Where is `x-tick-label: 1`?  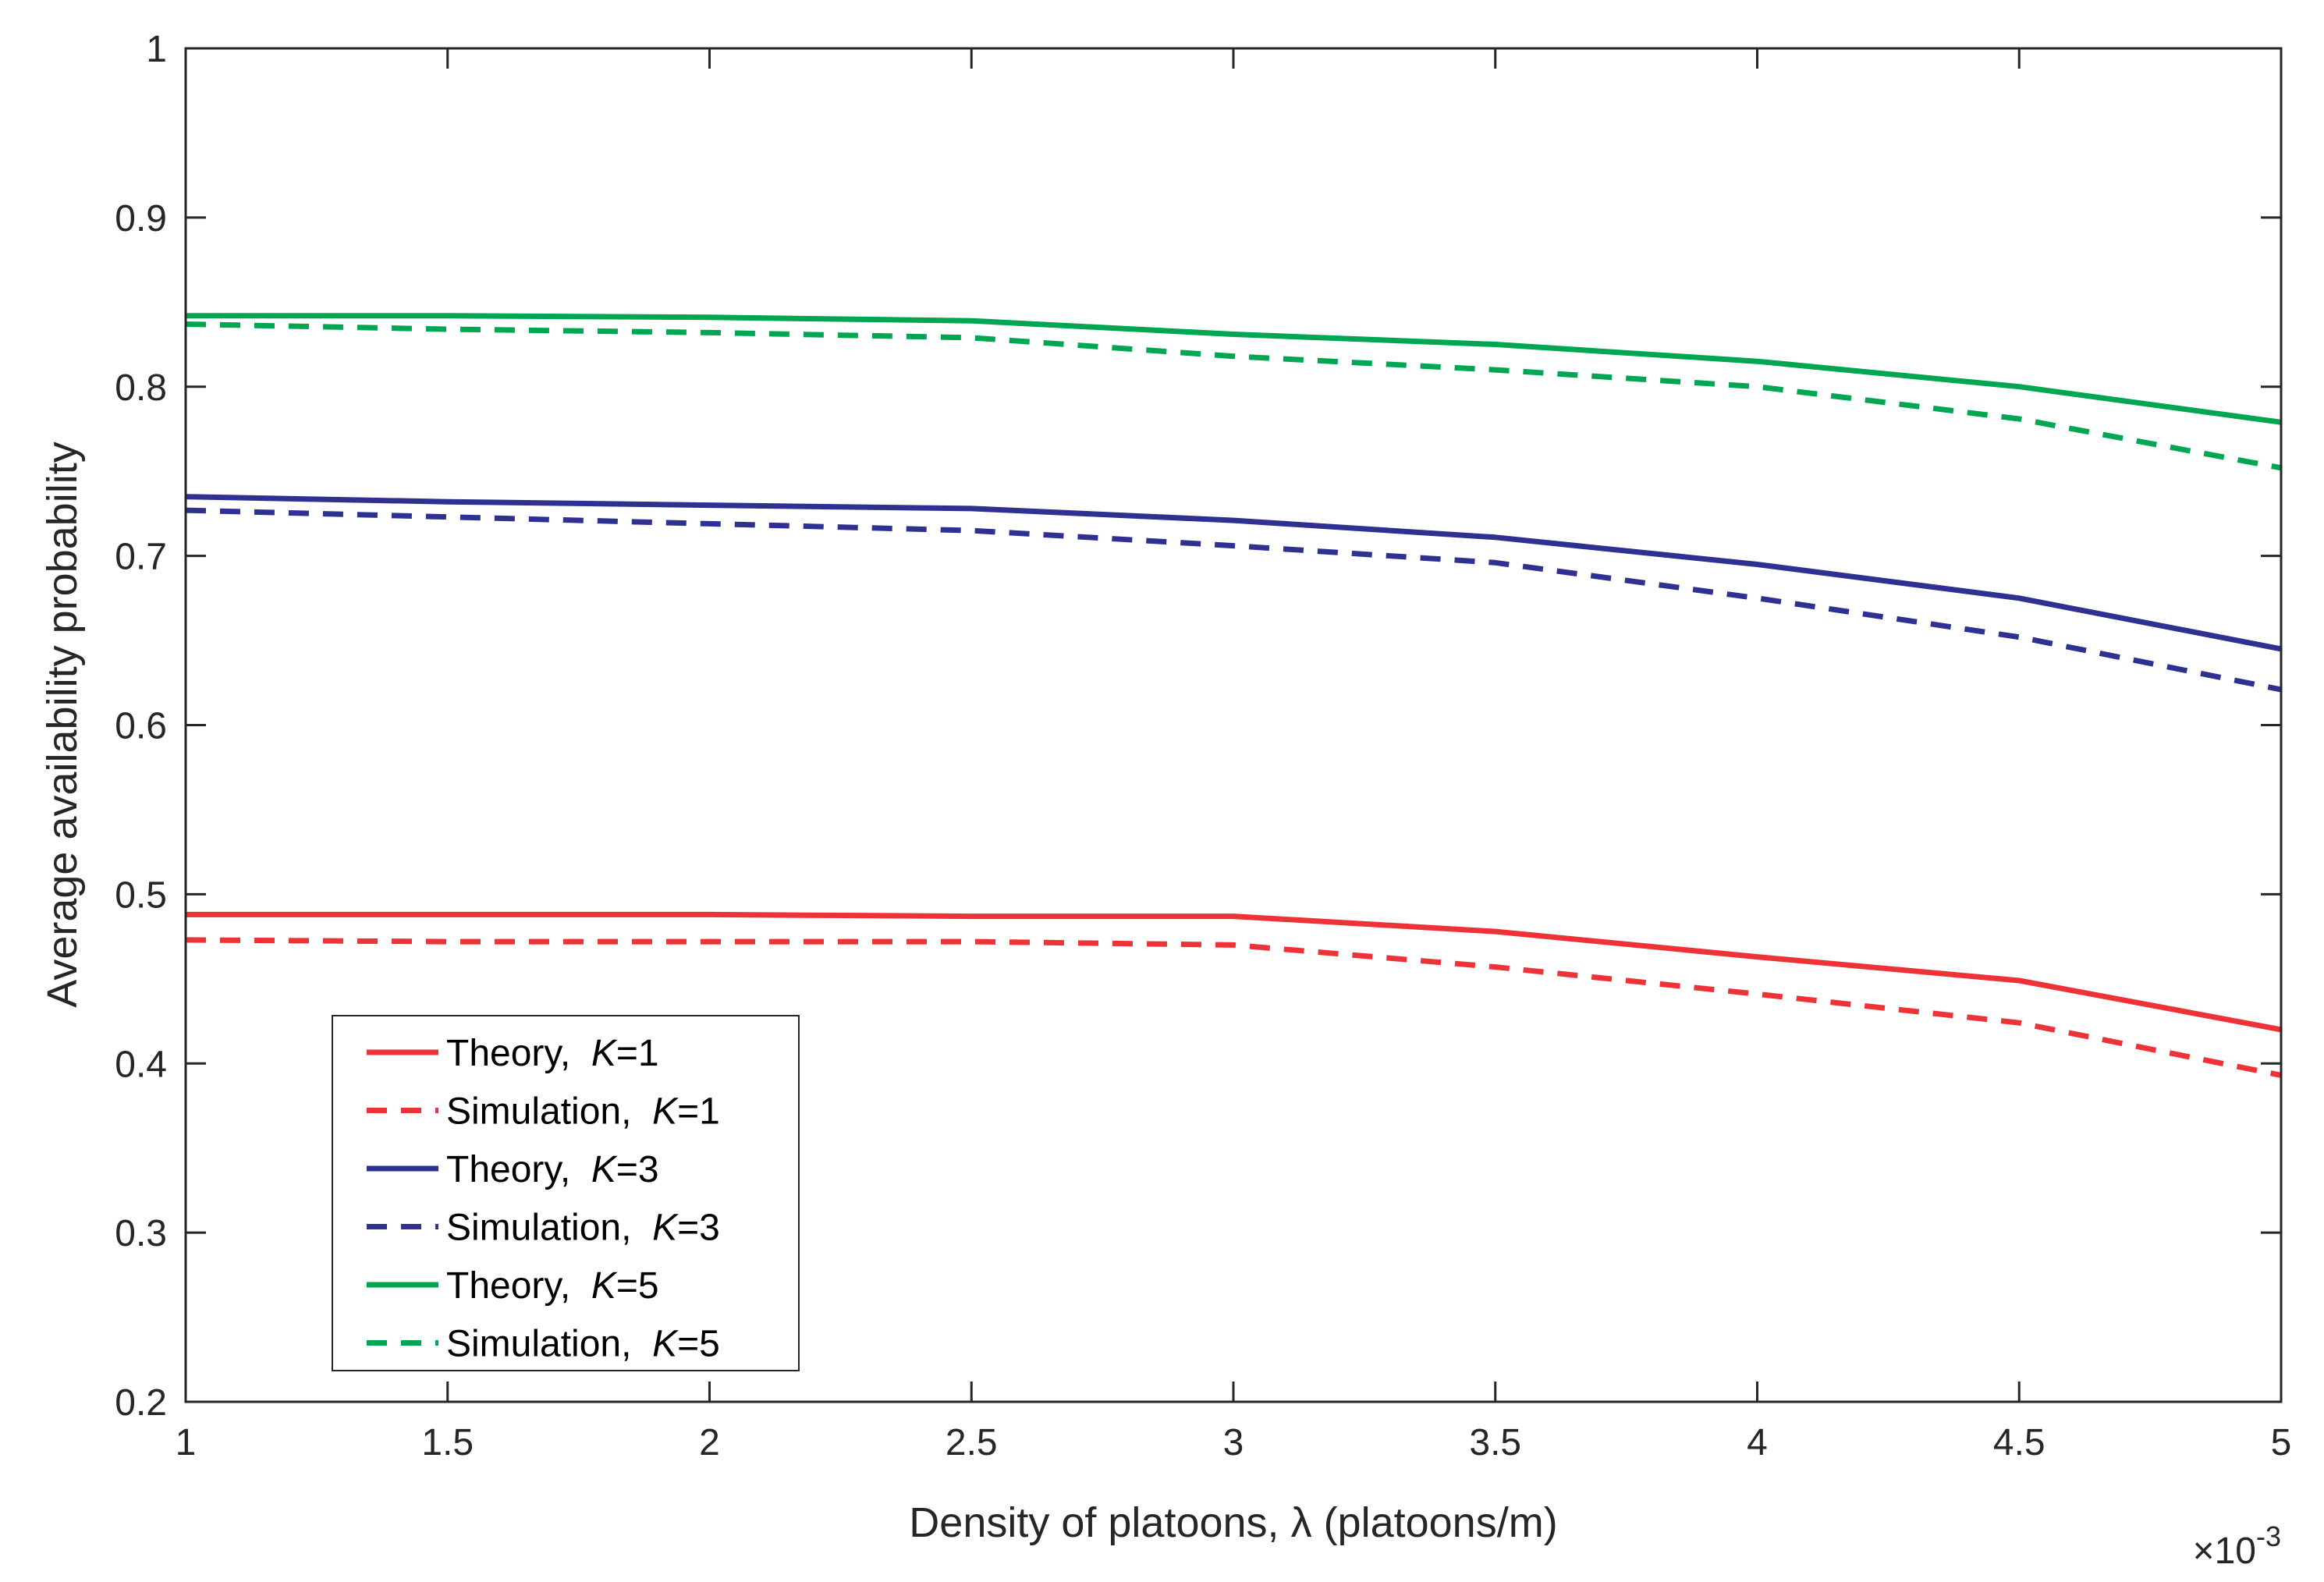
x-tick-label: 1 is located at coordinates (186, 1442).